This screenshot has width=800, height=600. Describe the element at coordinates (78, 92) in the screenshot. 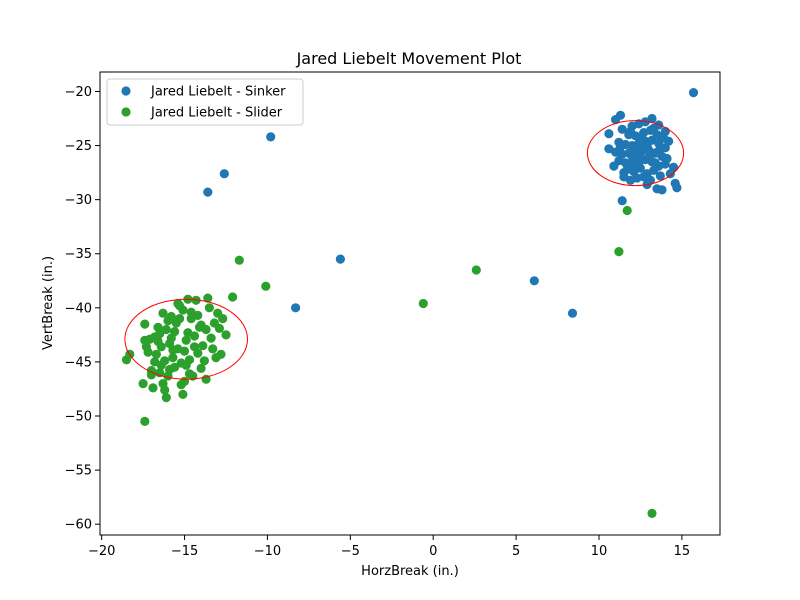

I see `y-tick-label: −20` at that location.